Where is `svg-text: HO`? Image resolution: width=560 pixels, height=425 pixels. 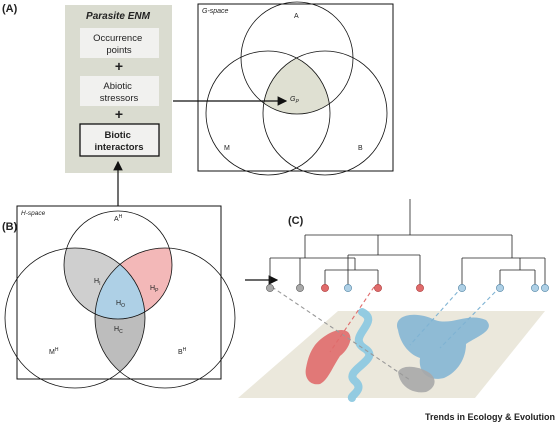 svg-text: HO is located at coordinates (120, 304).